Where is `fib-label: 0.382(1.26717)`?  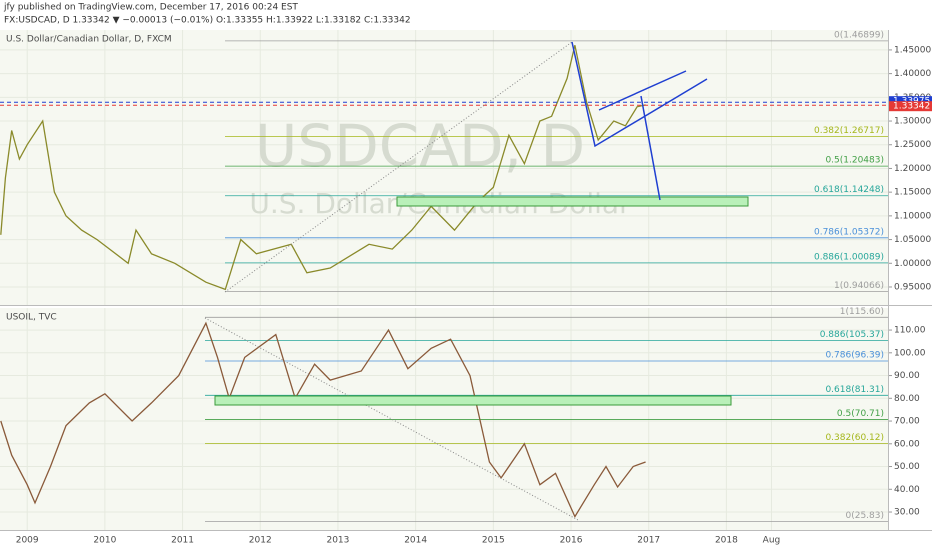
fib-label: 0.382(1.26717) is located at coordinates (849, 131).